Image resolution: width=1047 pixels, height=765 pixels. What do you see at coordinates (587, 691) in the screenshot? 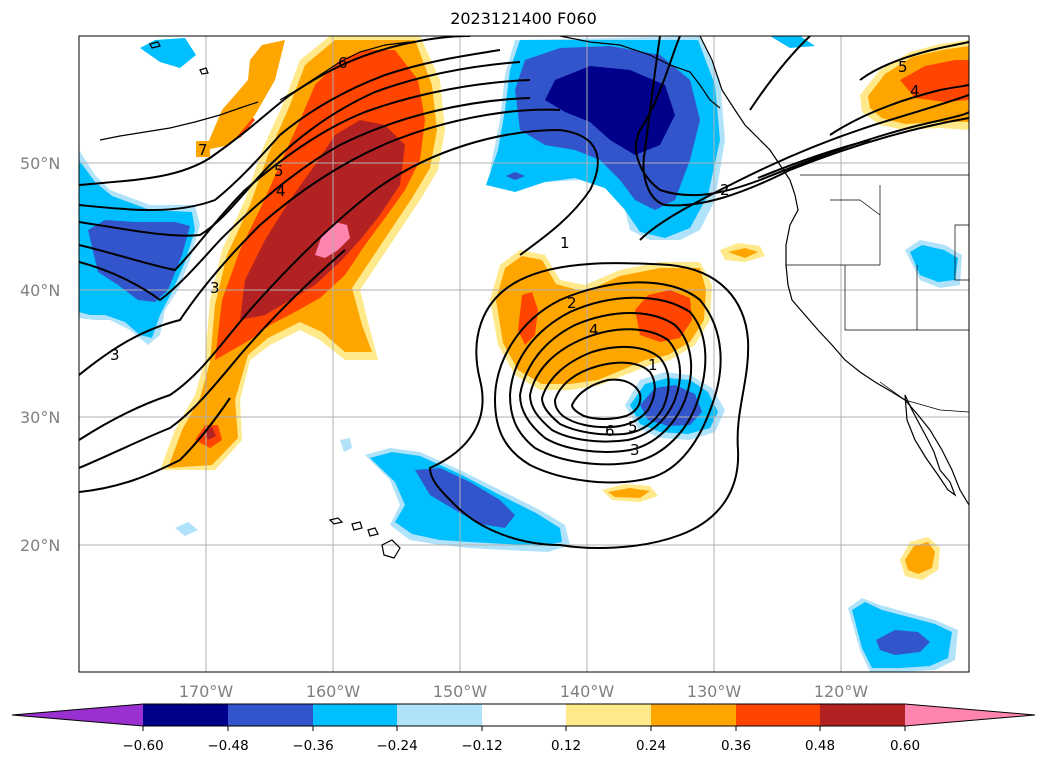
I see `lon-label: 140°W` at bounding box center [587, 691].